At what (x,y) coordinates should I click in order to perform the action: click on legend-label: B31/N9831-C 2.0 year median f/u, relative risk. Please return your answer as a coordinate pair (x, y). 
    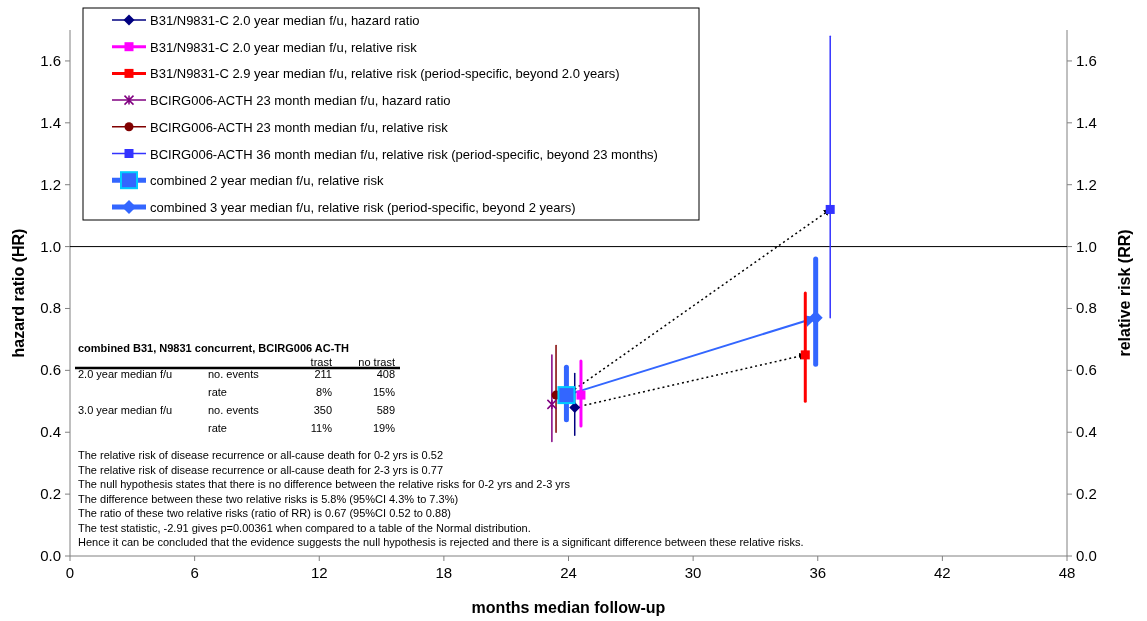
    Looking at the image, I should click on (284, 47).